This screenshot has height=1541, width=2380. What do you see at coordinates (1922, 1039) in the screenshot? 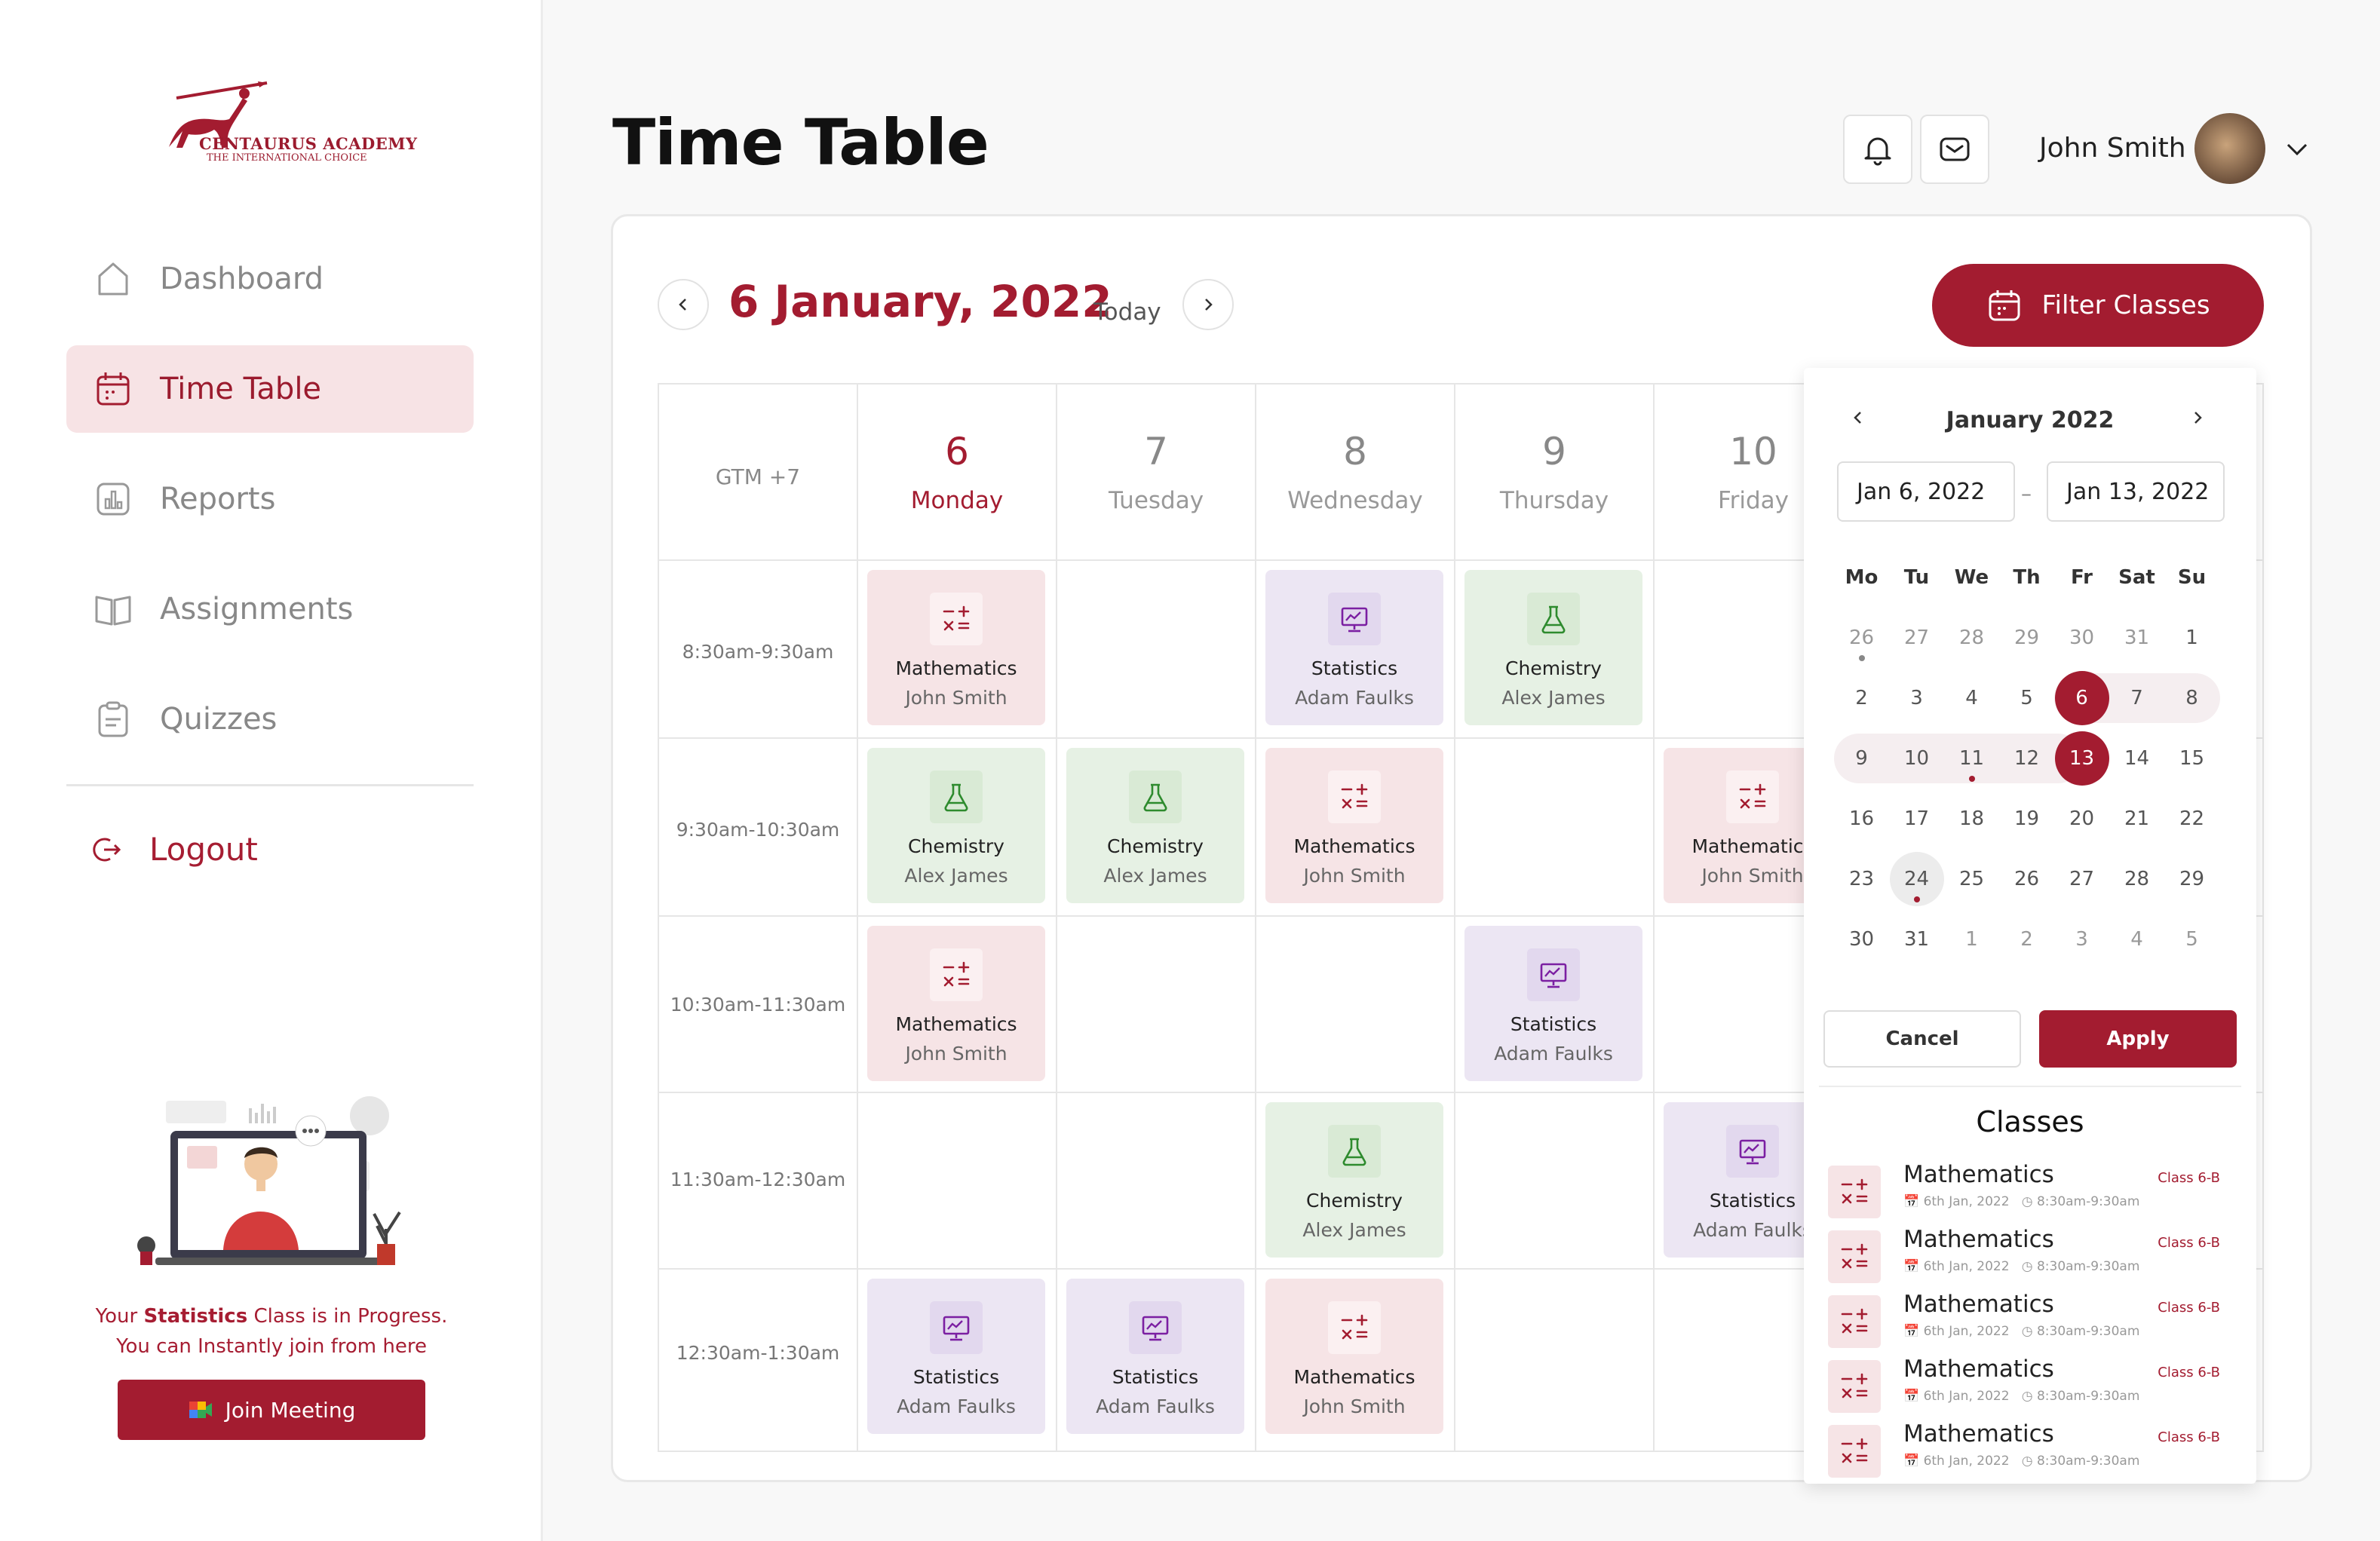
I see `cancel-button: Cancel` at bounding box center [1922, 1039].